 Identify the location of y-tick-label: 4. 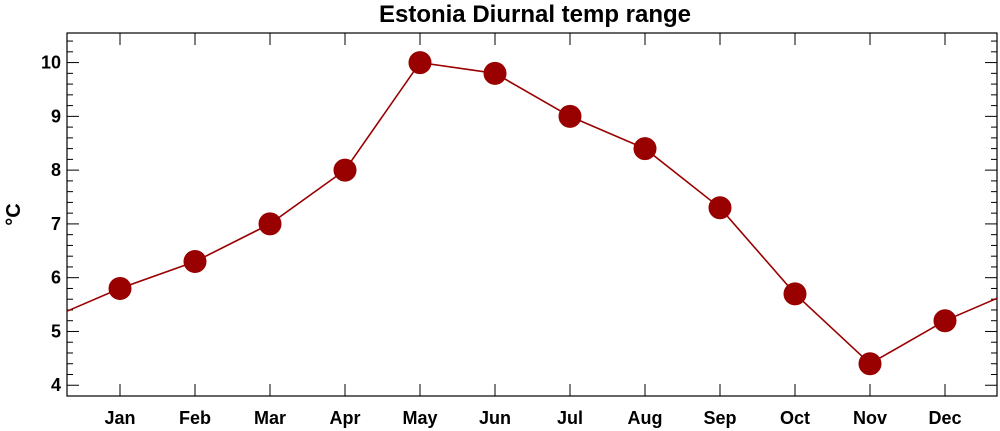
(56, 385).